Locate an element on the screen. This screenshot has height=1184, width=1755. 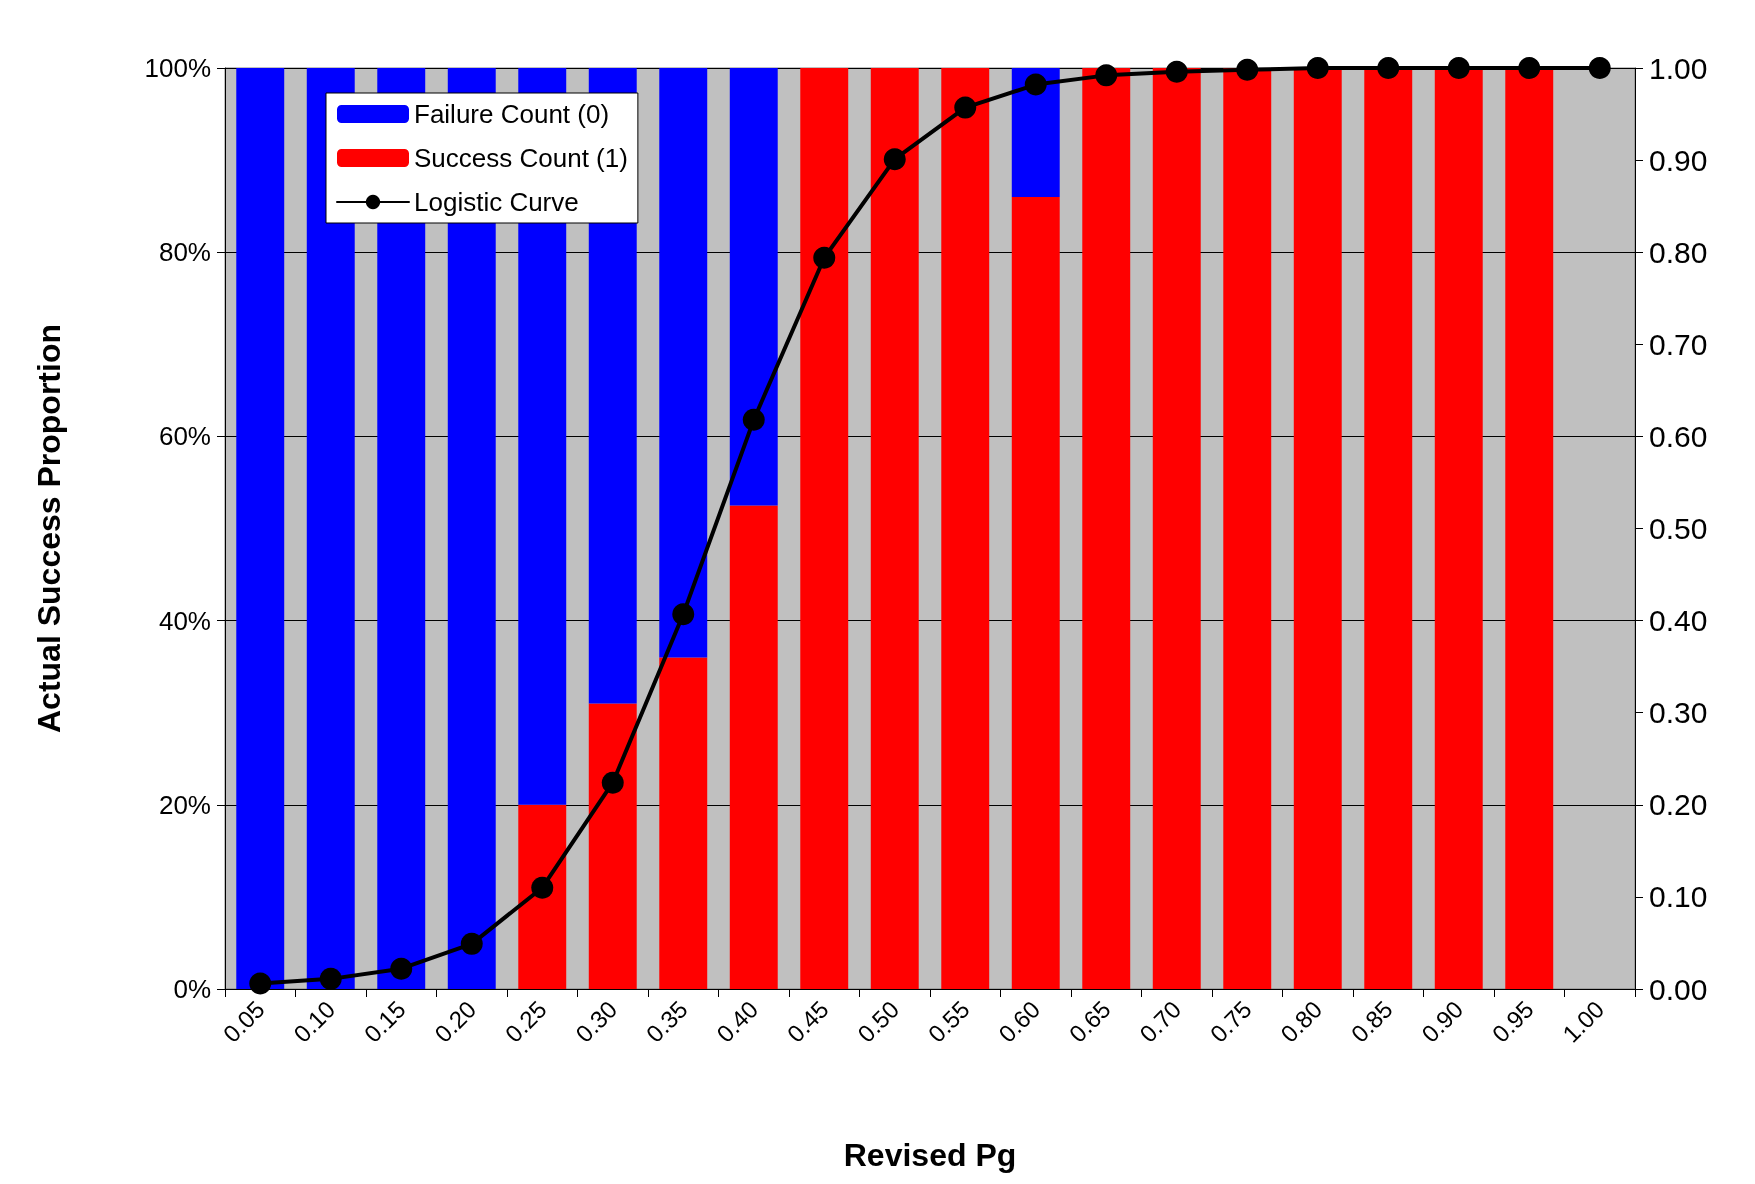
y2-tick-label: 0.10 is located at coordinates (1678, 897).